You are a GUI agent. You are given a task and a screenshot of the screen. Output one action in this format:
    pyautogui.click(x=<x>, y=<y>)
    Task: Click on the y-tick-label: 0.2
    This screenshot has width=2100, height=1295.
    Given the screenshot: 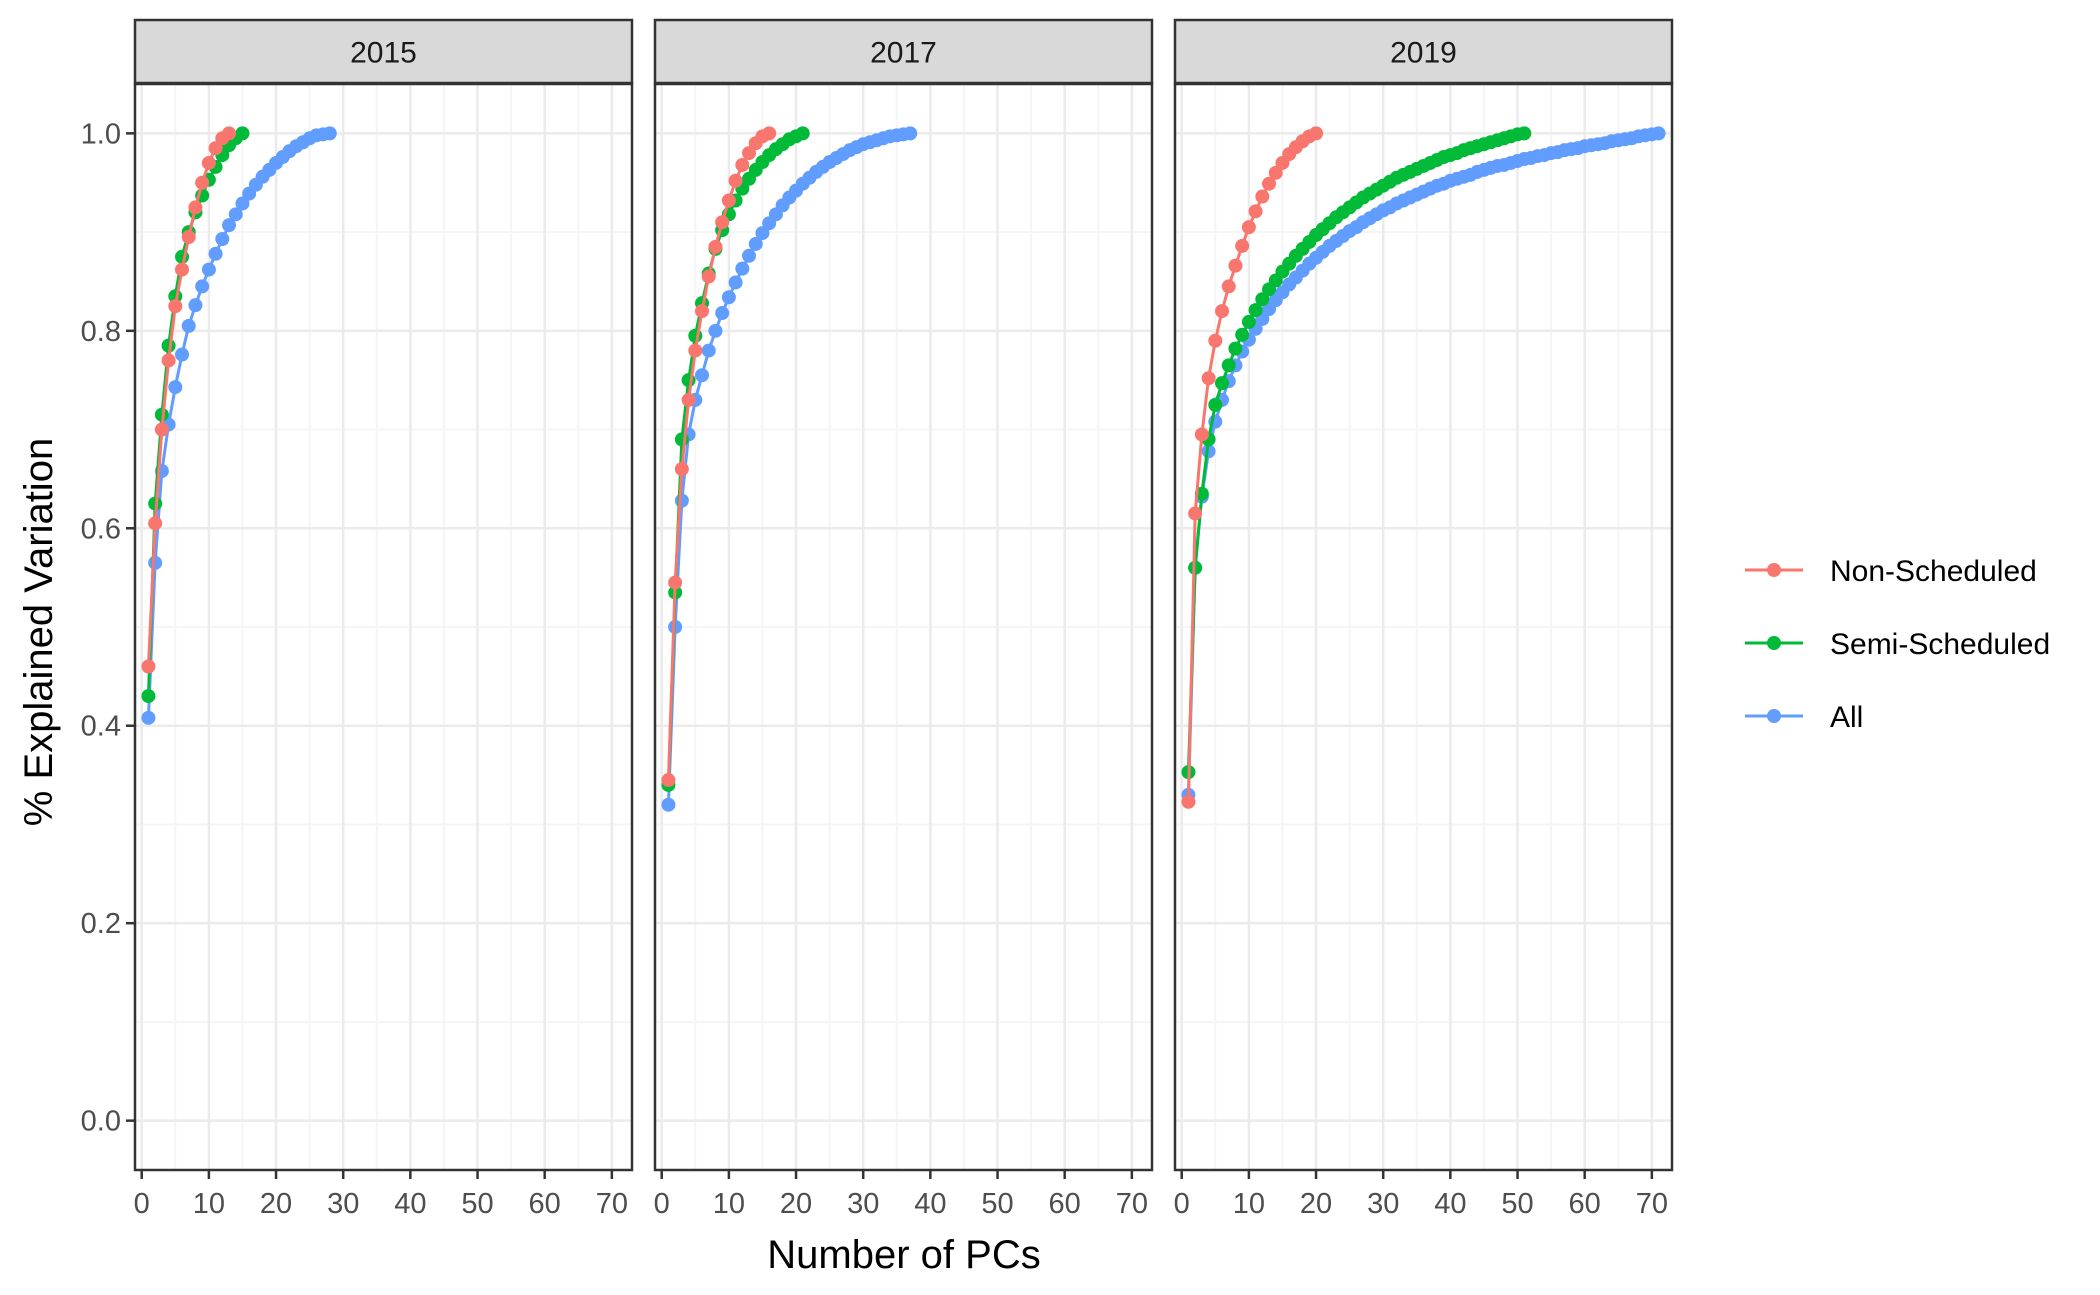 What is the action you would take?
    pyautogui.click(x=101, y=924)
    